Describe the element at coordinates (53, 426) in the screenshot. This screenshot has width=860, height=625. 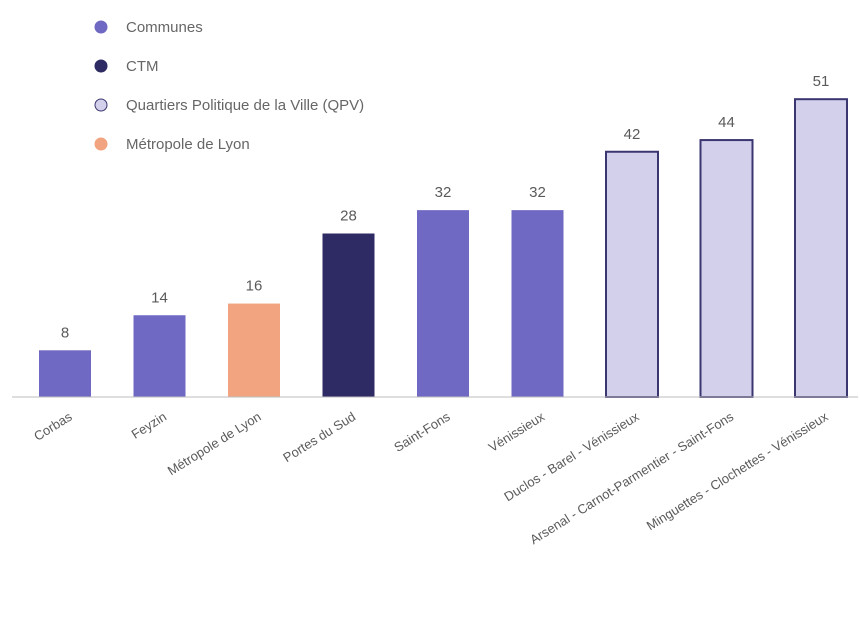
I see `category-label-1: Corbas` at that location.